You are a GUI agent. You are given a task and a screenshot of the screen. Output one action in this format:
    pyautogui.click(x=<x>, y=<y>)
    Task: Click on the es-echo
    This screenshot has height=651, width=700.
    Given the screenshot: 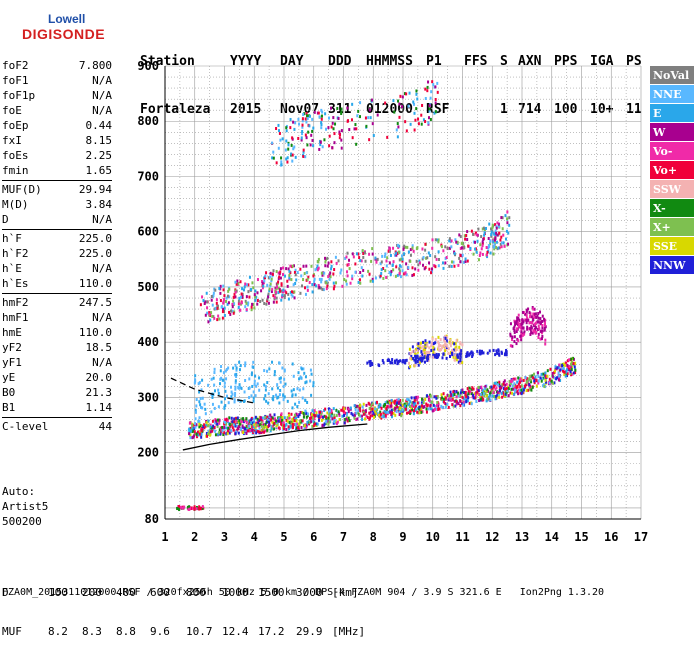 What is the action you would take?
    pyautogui.click(x=196, y=509)
    